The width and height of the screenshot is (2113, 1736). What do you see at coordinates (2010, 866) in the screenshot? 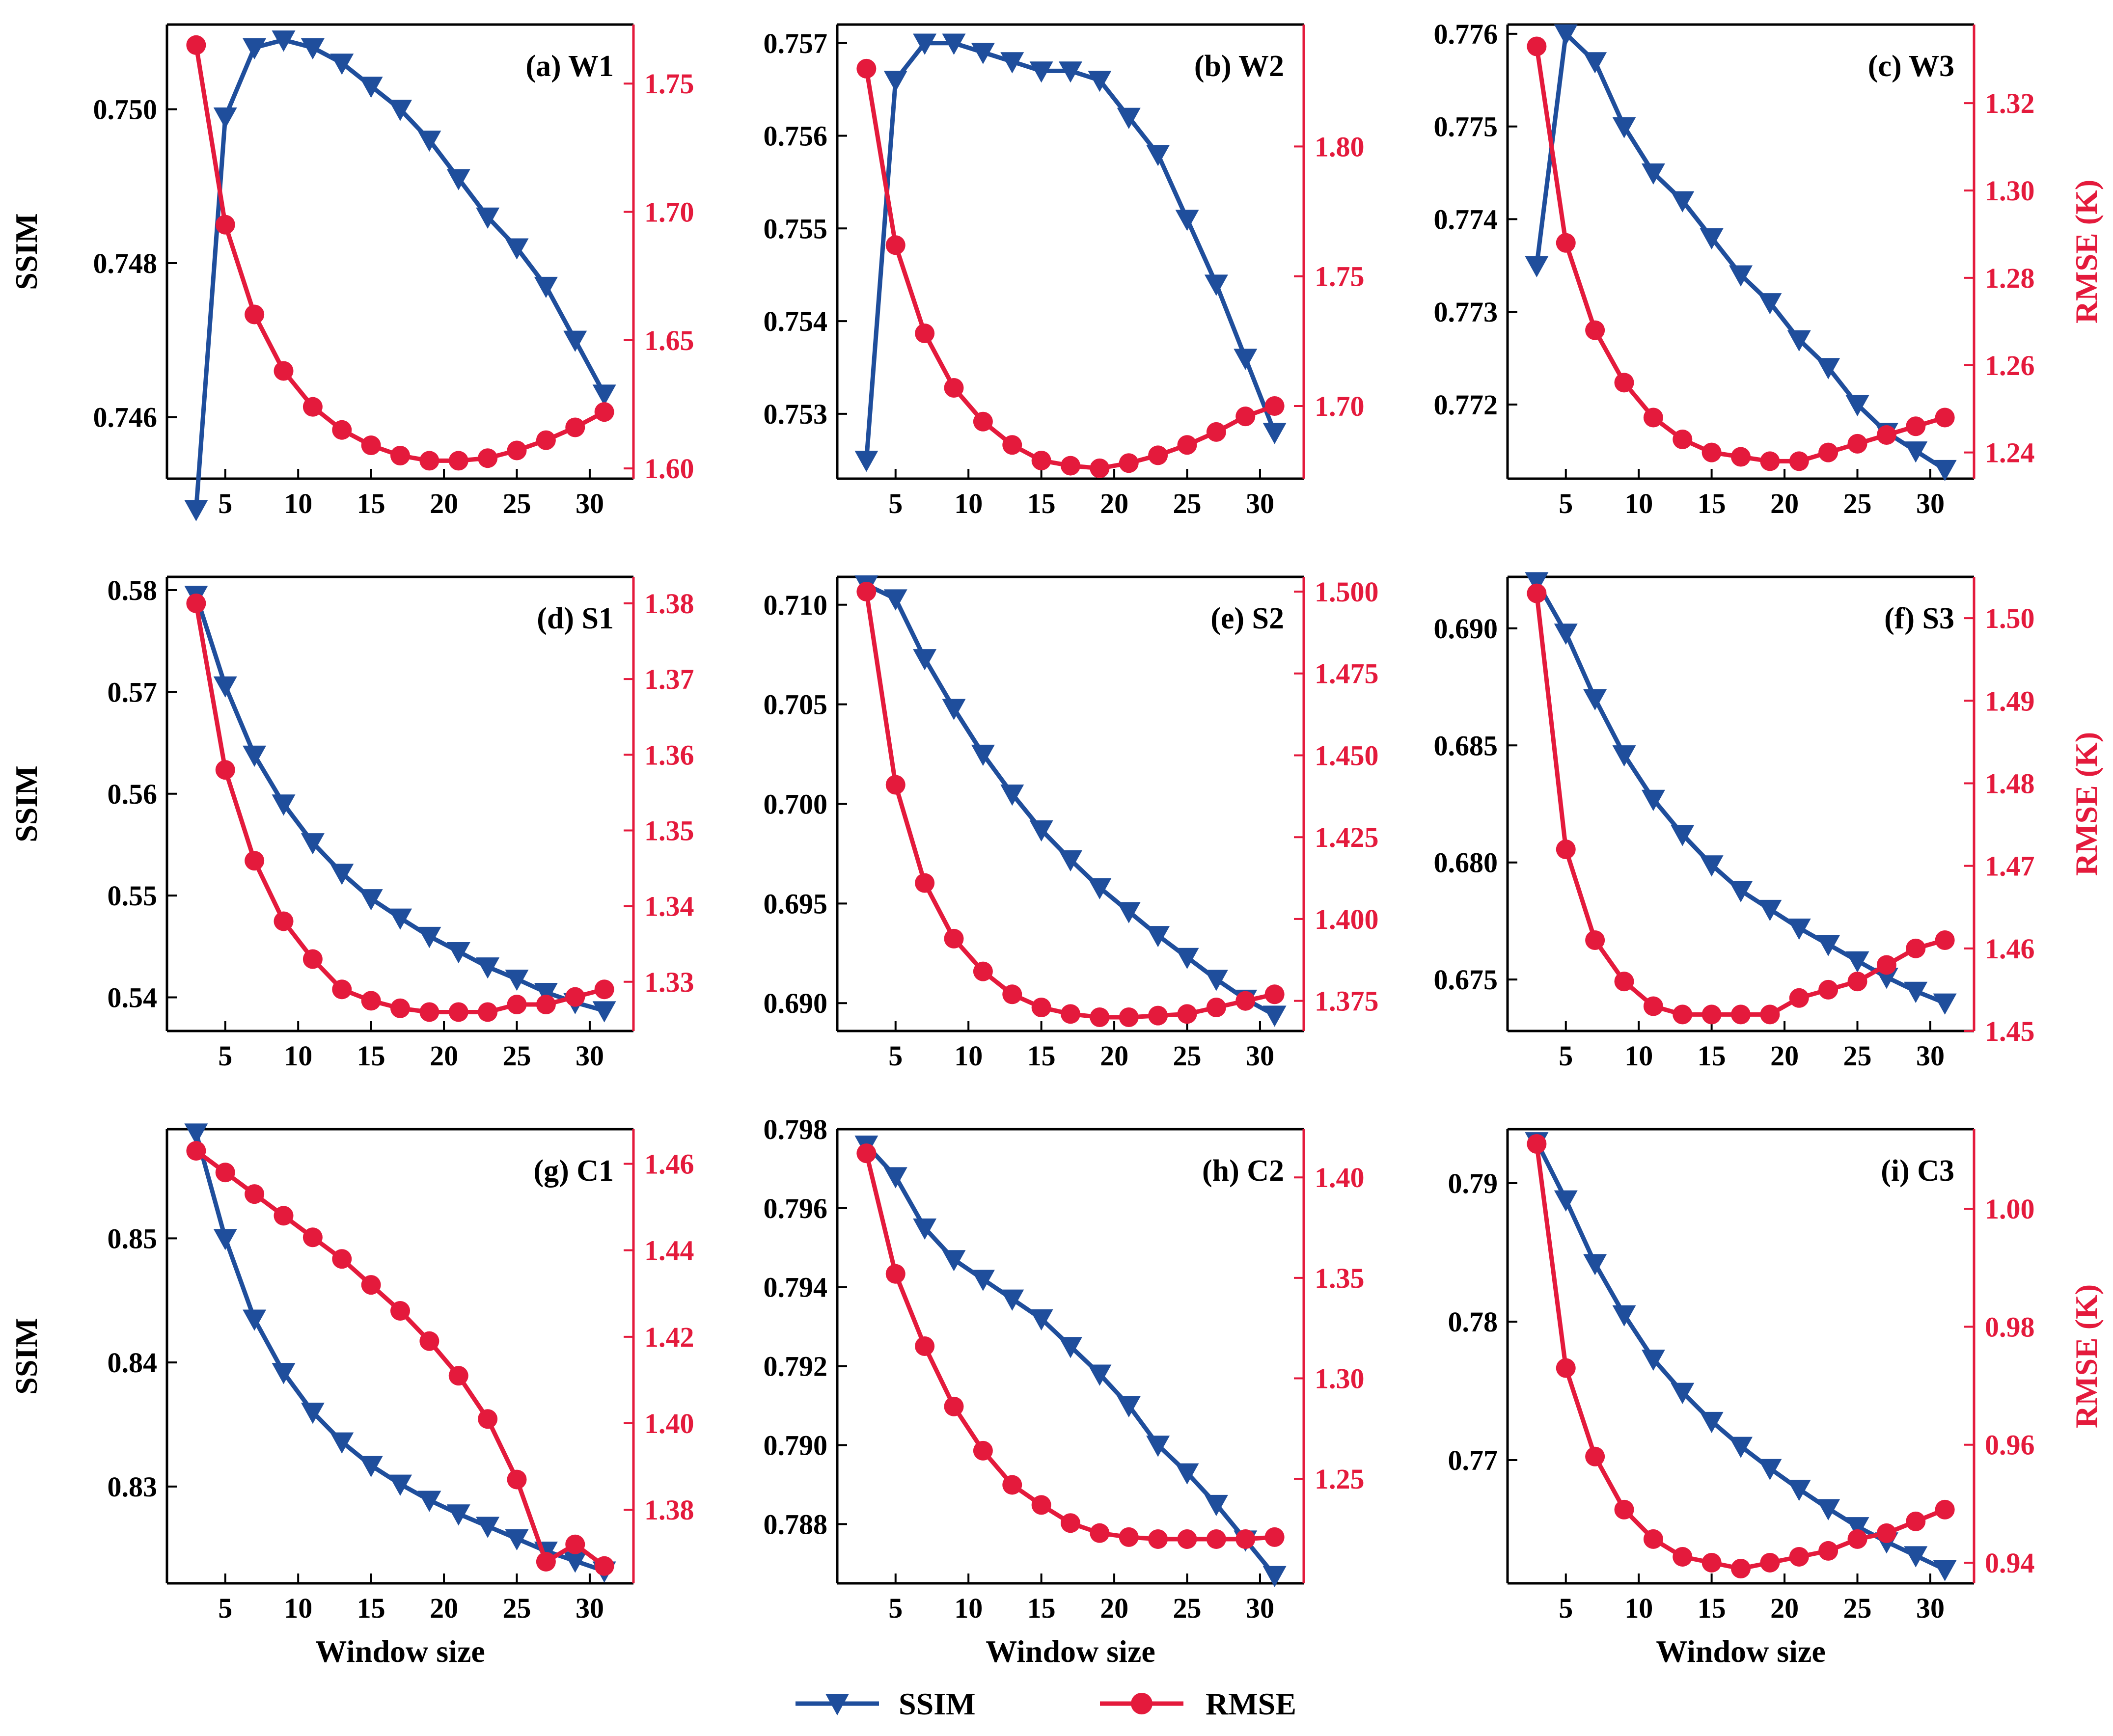
I see `y2-tick-label: 1.47` at bounding box center [2010, 866].